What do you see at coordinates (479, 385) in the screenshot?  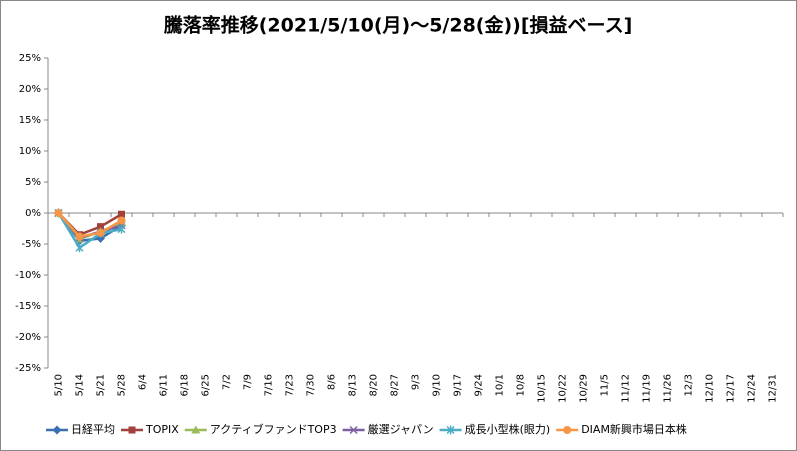 I see `x-tick-label: 9/24` at bounding box center [479, 385].